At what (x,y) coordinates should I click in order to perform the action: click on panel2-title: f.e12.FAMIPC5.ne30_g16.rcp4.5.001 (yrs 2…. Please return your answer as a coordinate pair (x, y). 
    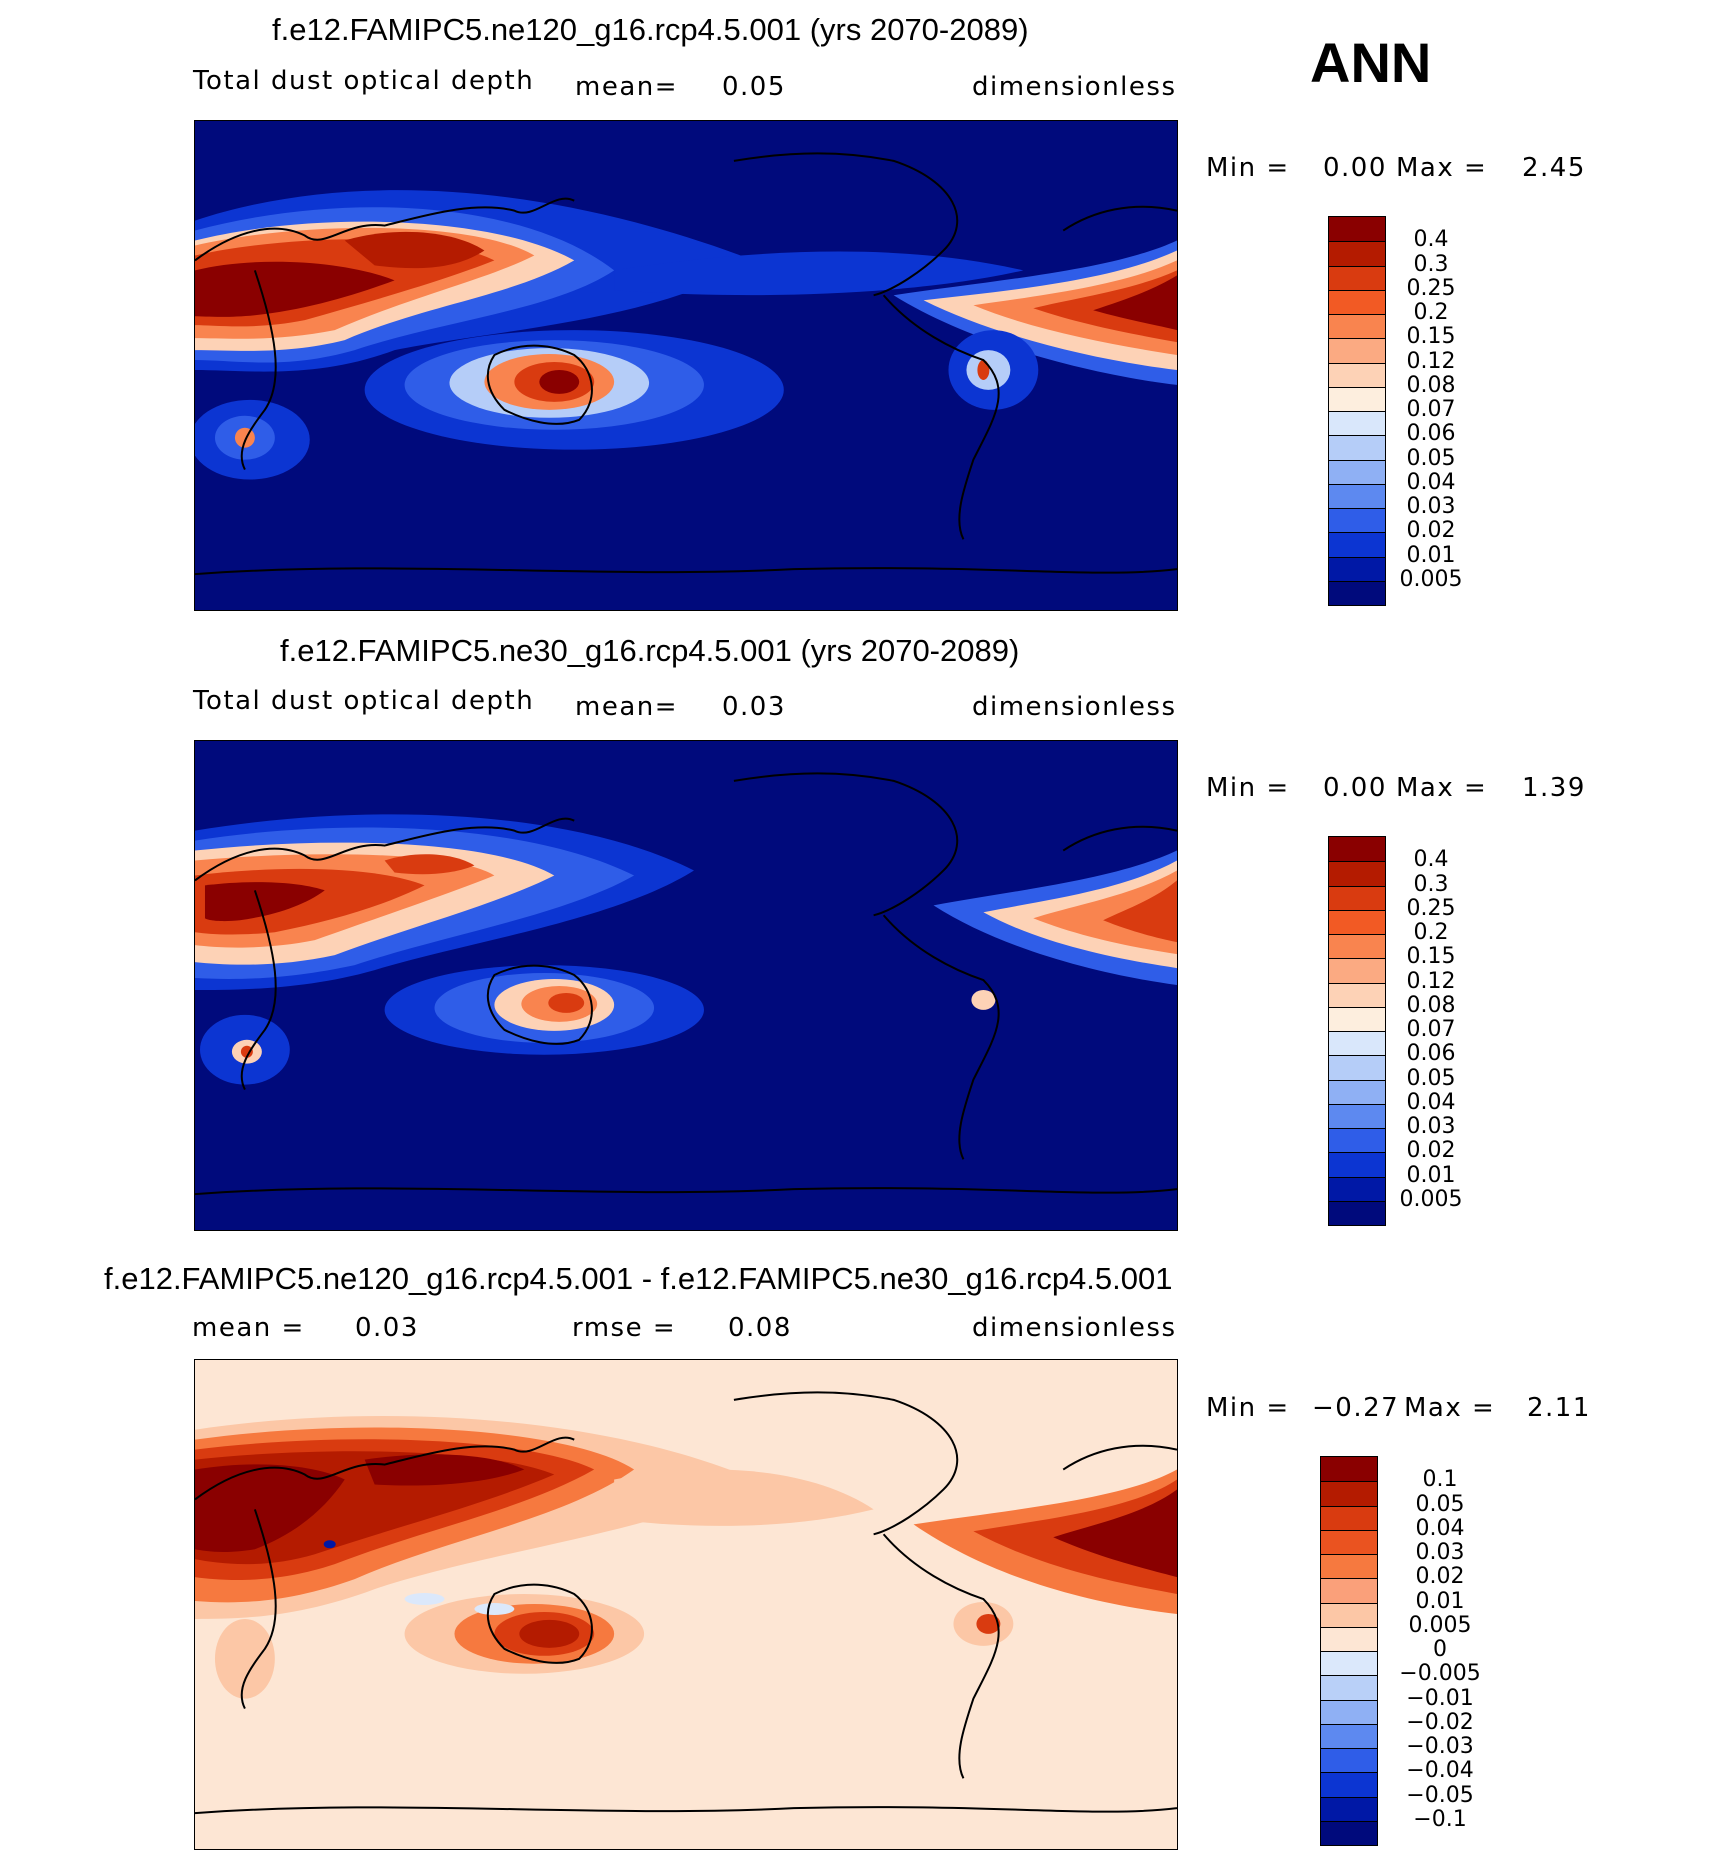
    Looking at the image, I should click on (650, 650).